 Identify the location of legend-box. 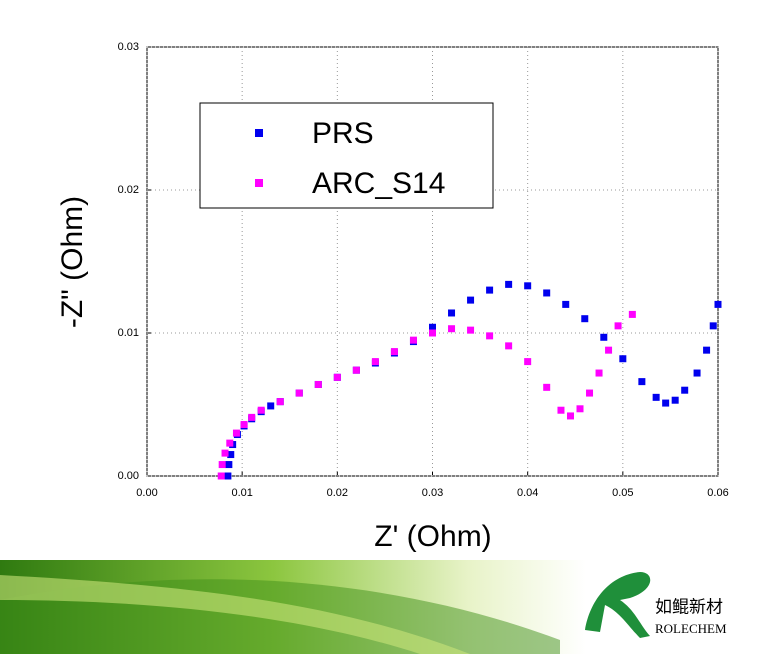
(346, 155).